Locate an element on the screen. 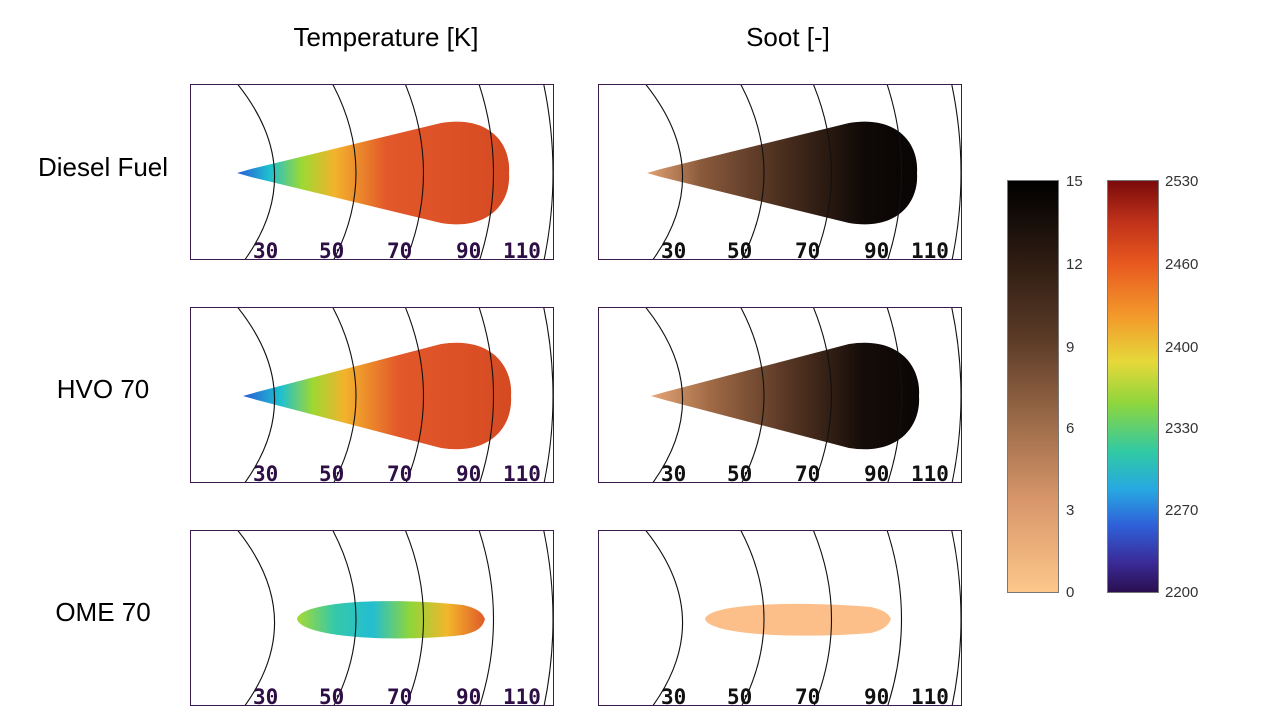  temperature-colorbar-tick-2400: 2400 is located at coordinates (1182, 347).